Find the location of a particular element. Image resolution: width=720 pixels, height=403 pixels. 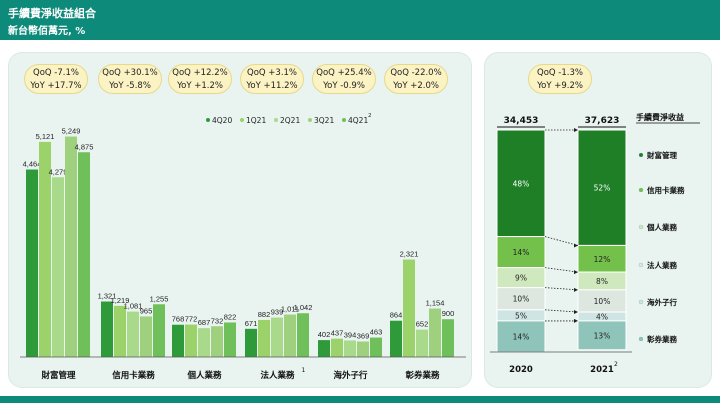

qoq-yoy-badge: QoQ +30.1% YoY -5.8% is located at coordinates (130, 79).